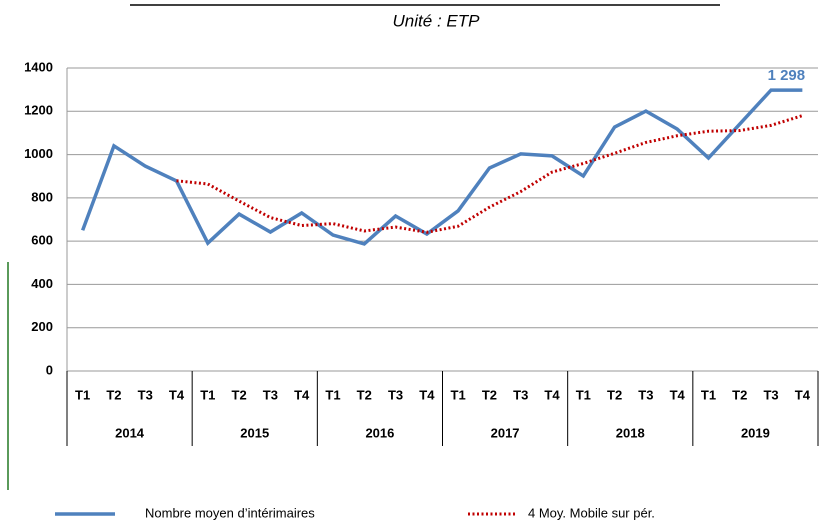 The width and height of the screenshot is (819, 520). What do you see at coordinates (38, 110) in the screenshot?
I see `y-tick-label: 1200` at bounding box center [38, 110].